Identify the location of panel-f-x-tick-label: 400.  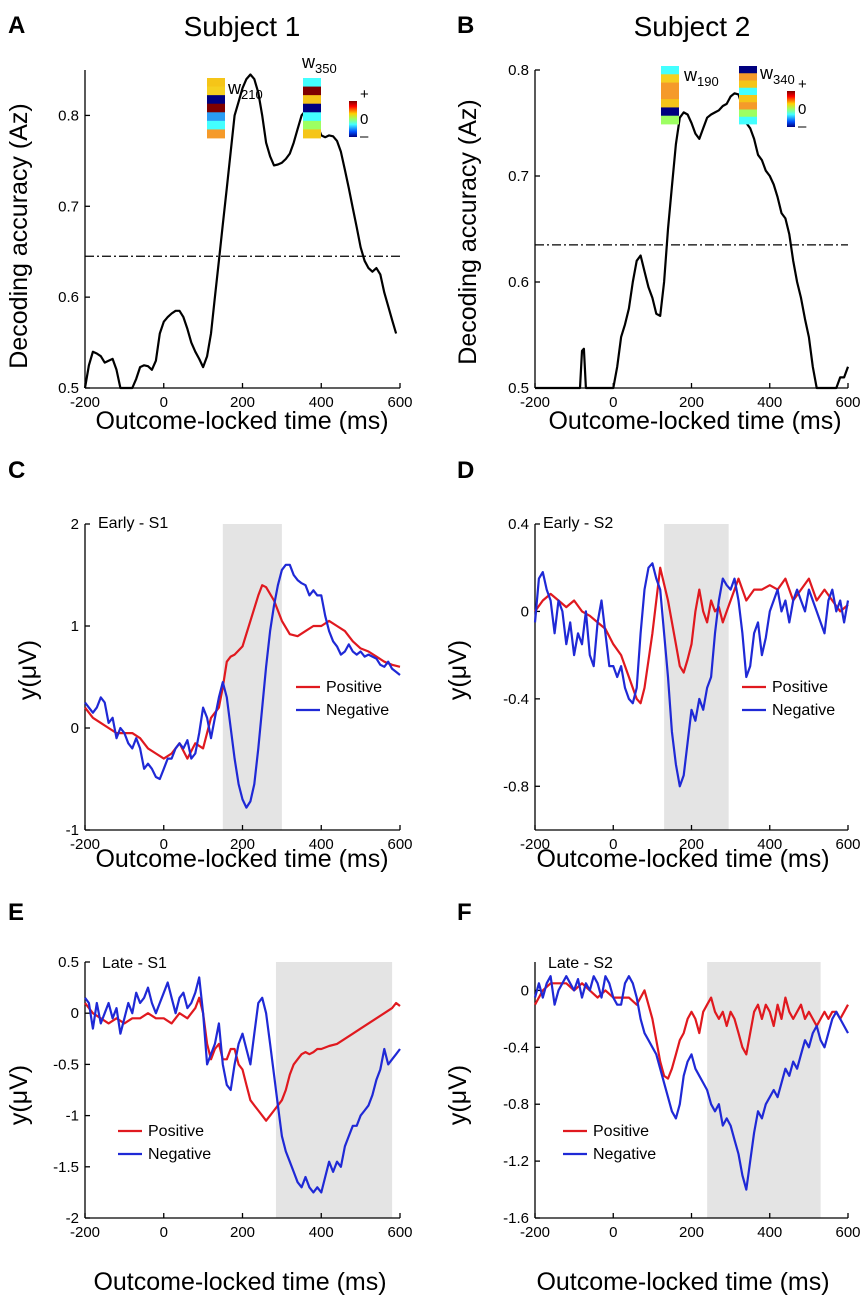
(769, 1232).